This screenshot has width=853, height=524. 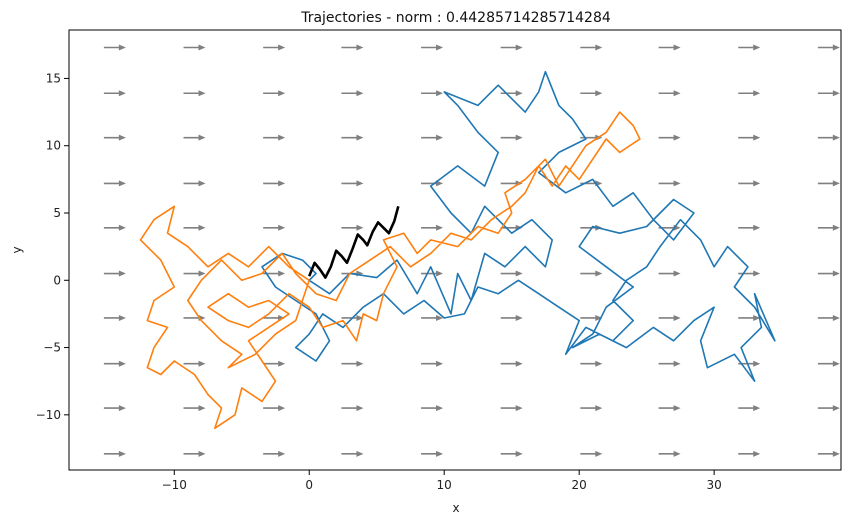 I want to click on x-tick-label: 30, so click(x=713, y=485).